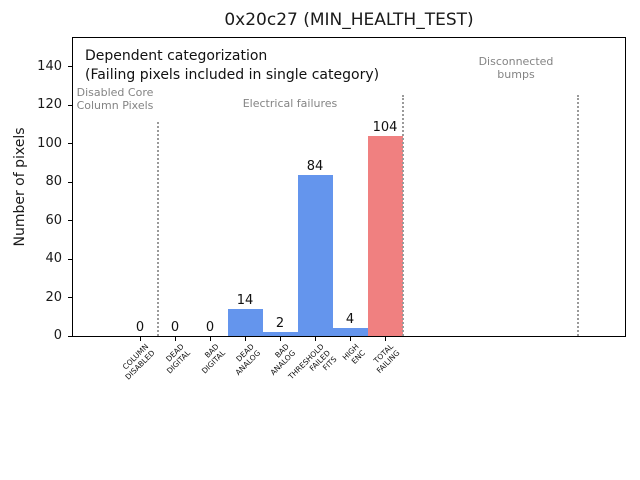 This screenshot has width=640, height=480. What do you see at coordinates (385, 236) in the screenshot?
I see `bar-total-failing` at bounding box center [385, 236].